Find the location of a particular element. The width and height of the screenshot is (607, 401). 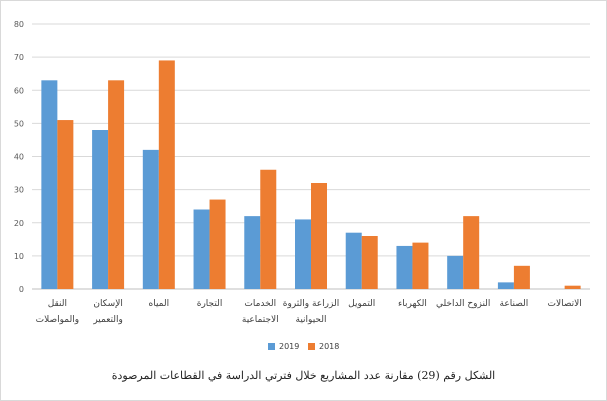

y-tick-label: 10 is located at coordinates (19, 256).